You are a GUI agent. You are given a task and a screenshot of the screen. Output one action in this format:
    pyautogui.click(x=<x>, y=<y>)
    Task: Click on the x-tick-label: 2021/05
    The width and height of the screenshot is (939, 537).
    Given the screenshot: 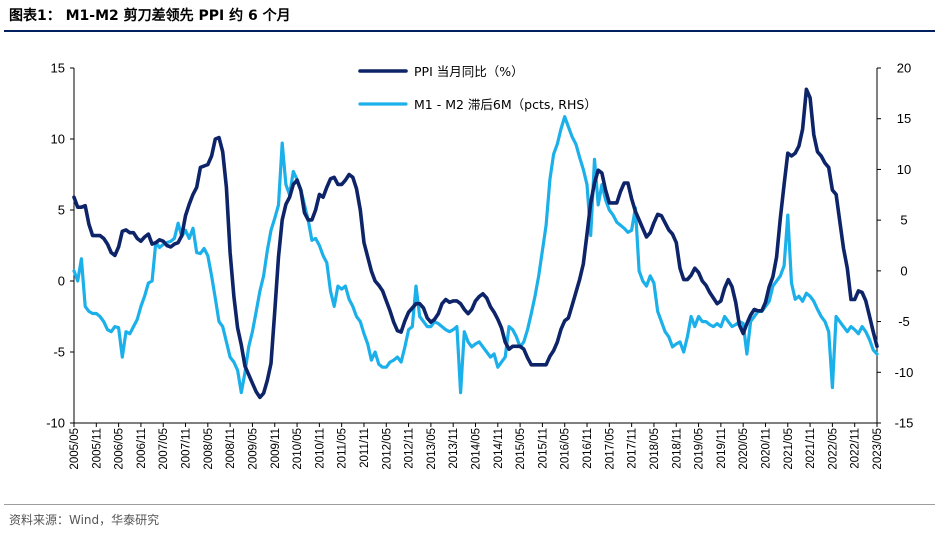 What is the action you would take?
    pyautogui.click(x=789, y=449)
    